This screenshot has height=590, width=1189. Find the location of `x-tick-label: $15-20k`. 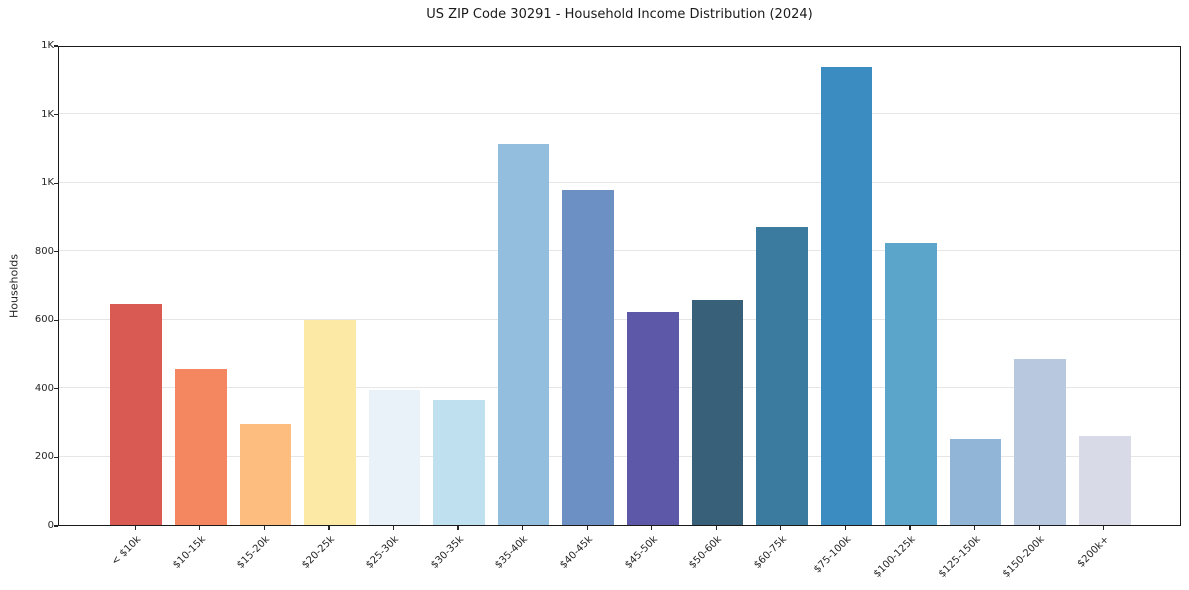

x-tick-label: $15-20k is located at coordinates (254, 552).